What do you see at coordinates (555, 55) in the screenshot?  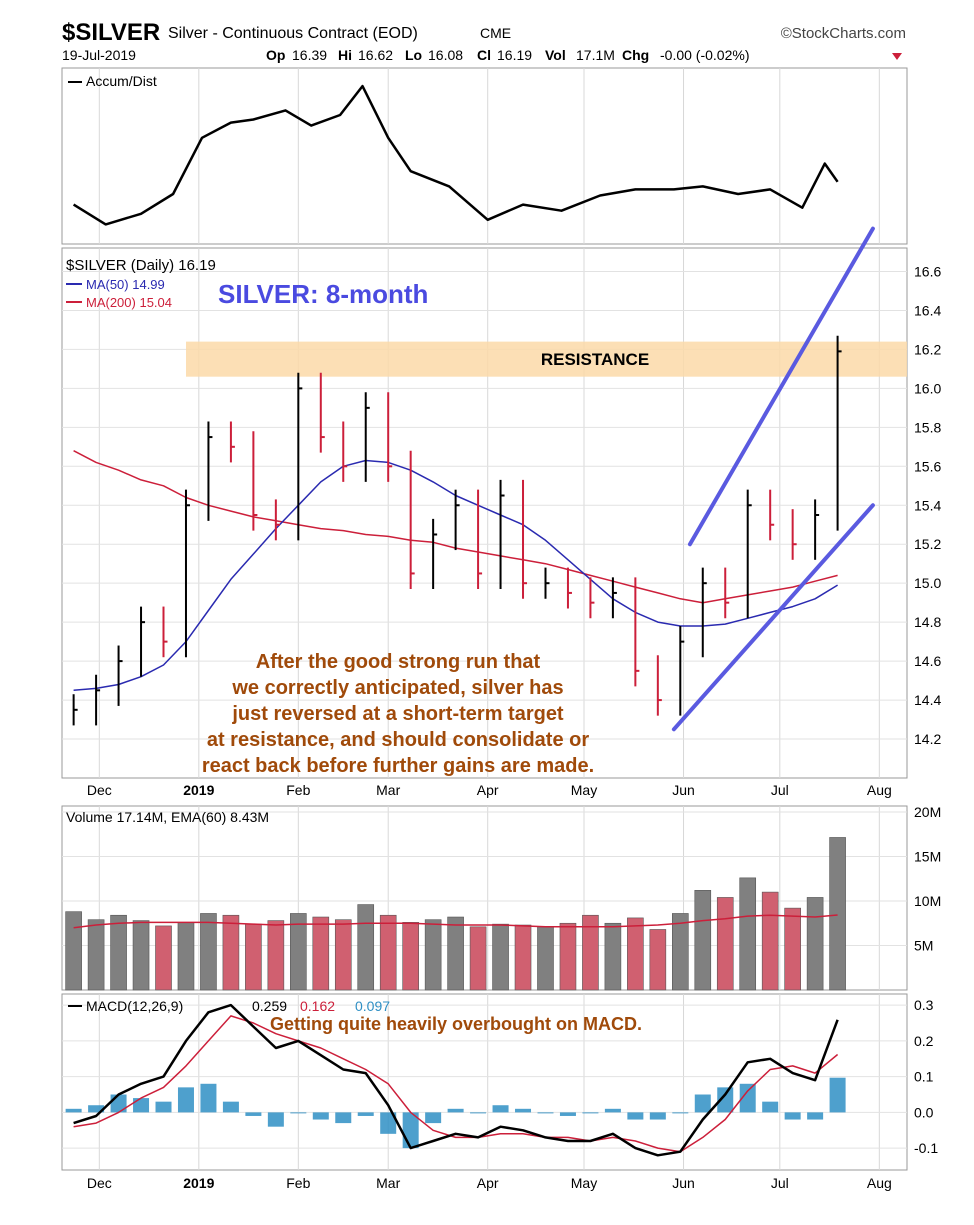 I see `vol-label: Vol` at bounding box center [555, 55].